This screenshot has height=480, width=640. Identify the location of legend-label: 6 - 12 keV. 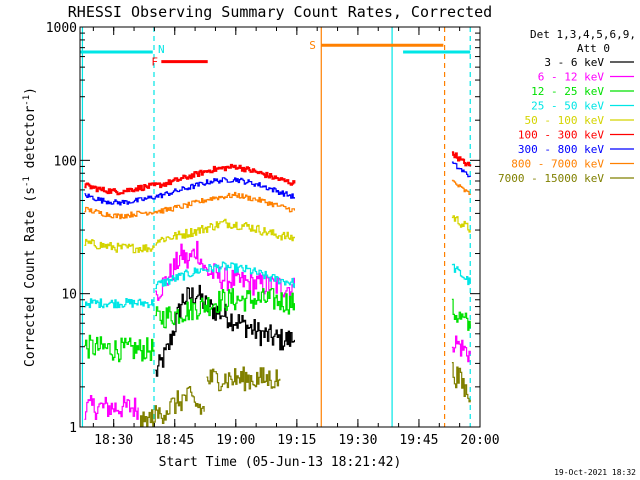
(571, 77).